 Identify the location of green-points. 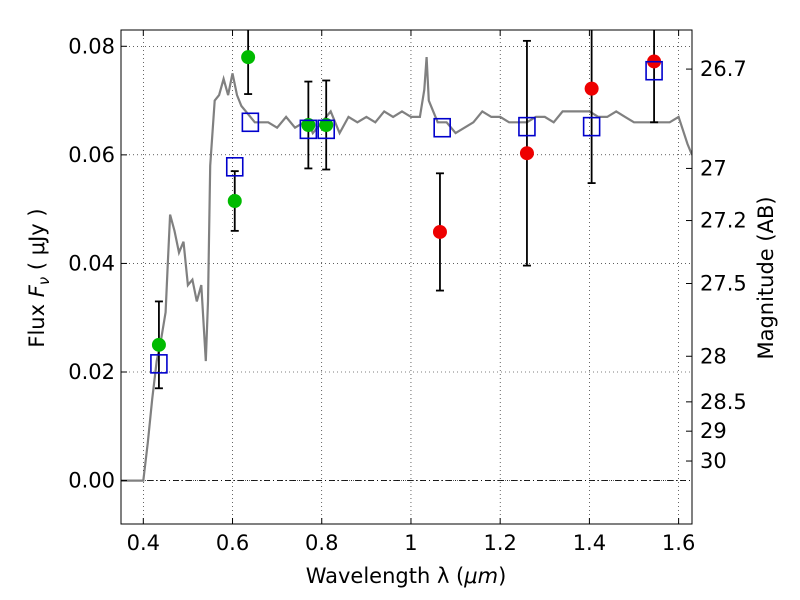
(242, 201).